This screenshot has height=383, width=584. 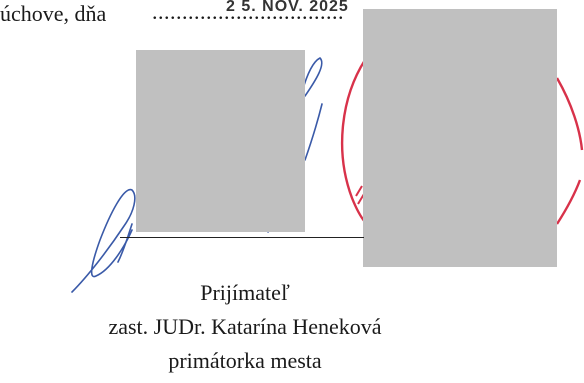 I want to click on signatory-position: primátorka mesta, so click(x=245, y=360).